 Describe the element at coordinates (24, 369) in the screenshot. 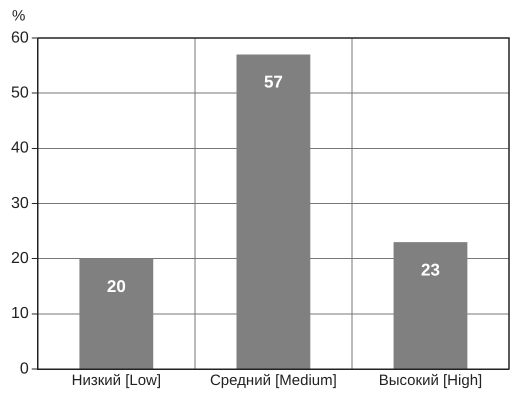

I see `y-tick-label: 0` at that location.